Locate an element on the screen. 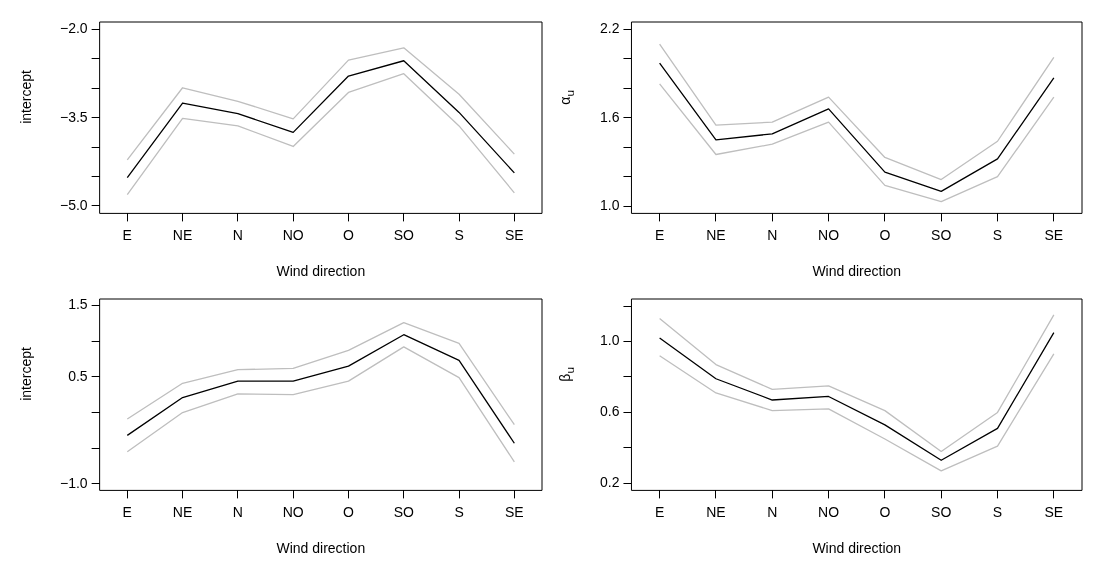  y-tick-label: −2.0 is located at coordinates (74, 28).